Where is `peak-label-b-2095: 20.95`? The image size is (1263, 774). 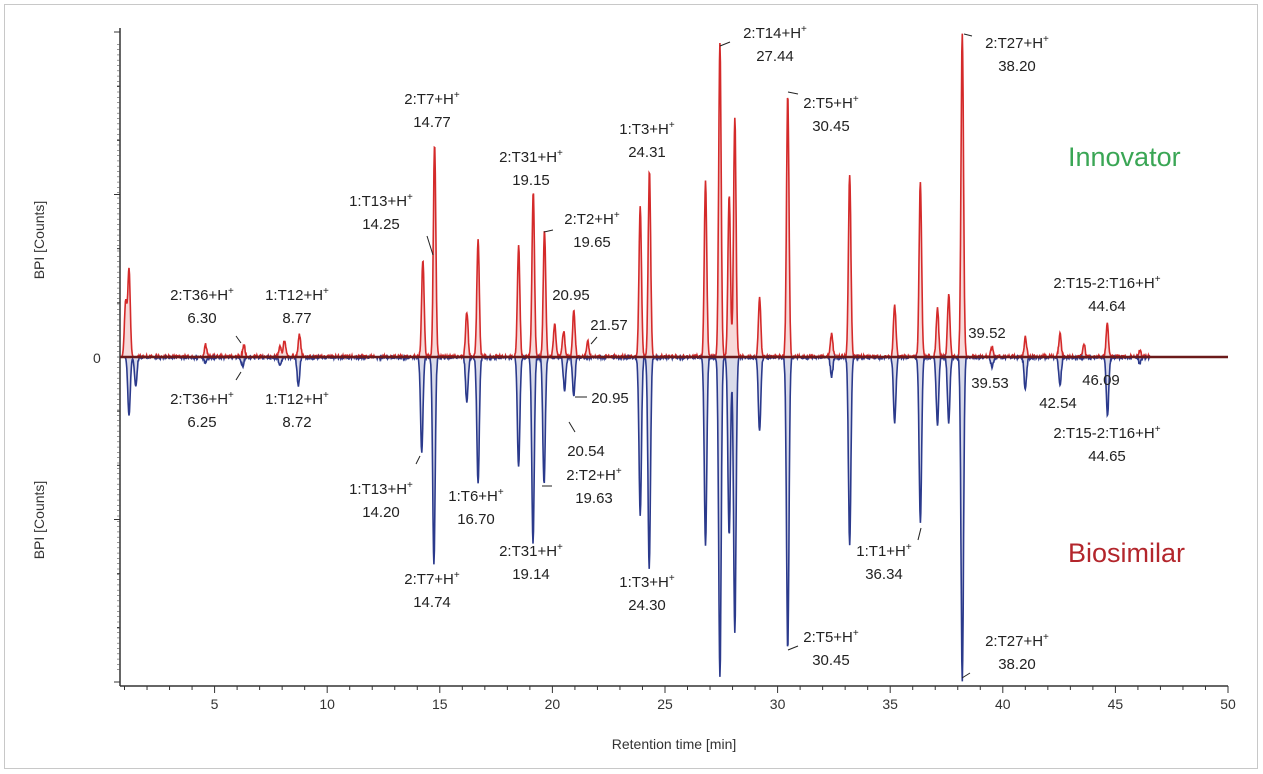 peak-label-b-2095: 20.95 is located at coordinates (602, 398).